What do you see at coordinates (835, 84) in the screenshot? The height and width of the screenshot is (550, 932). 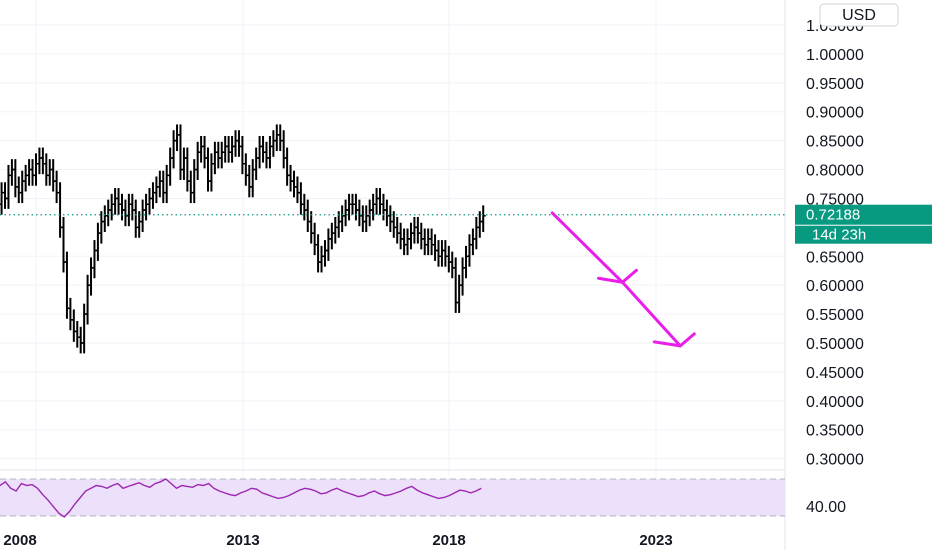 I see `y-tick-label: 0.95000` at bounding box center [835, 84].